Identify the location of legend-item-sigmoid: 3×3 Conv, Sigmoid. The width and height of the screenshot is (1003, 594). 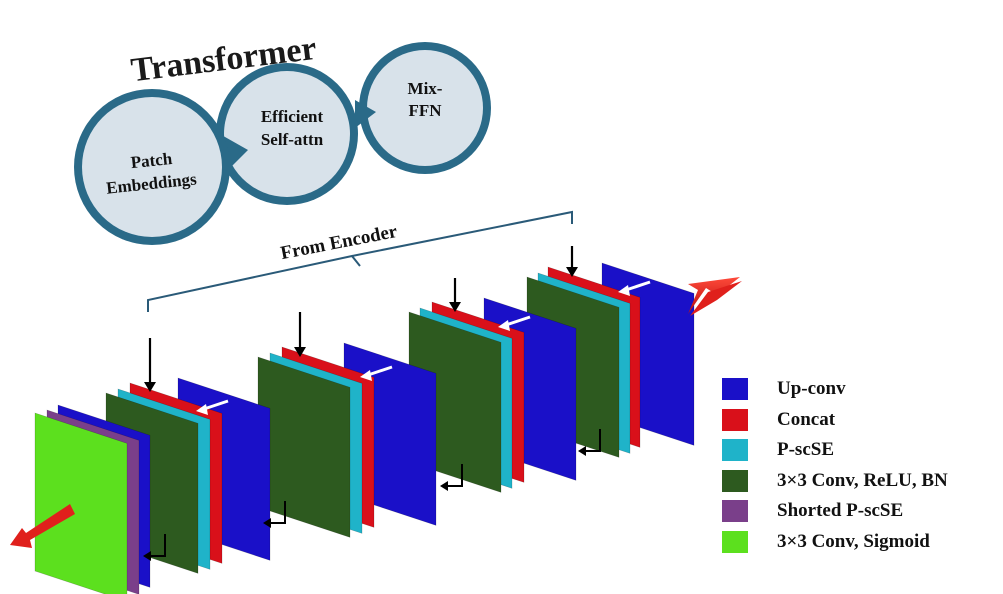
(862, 544).